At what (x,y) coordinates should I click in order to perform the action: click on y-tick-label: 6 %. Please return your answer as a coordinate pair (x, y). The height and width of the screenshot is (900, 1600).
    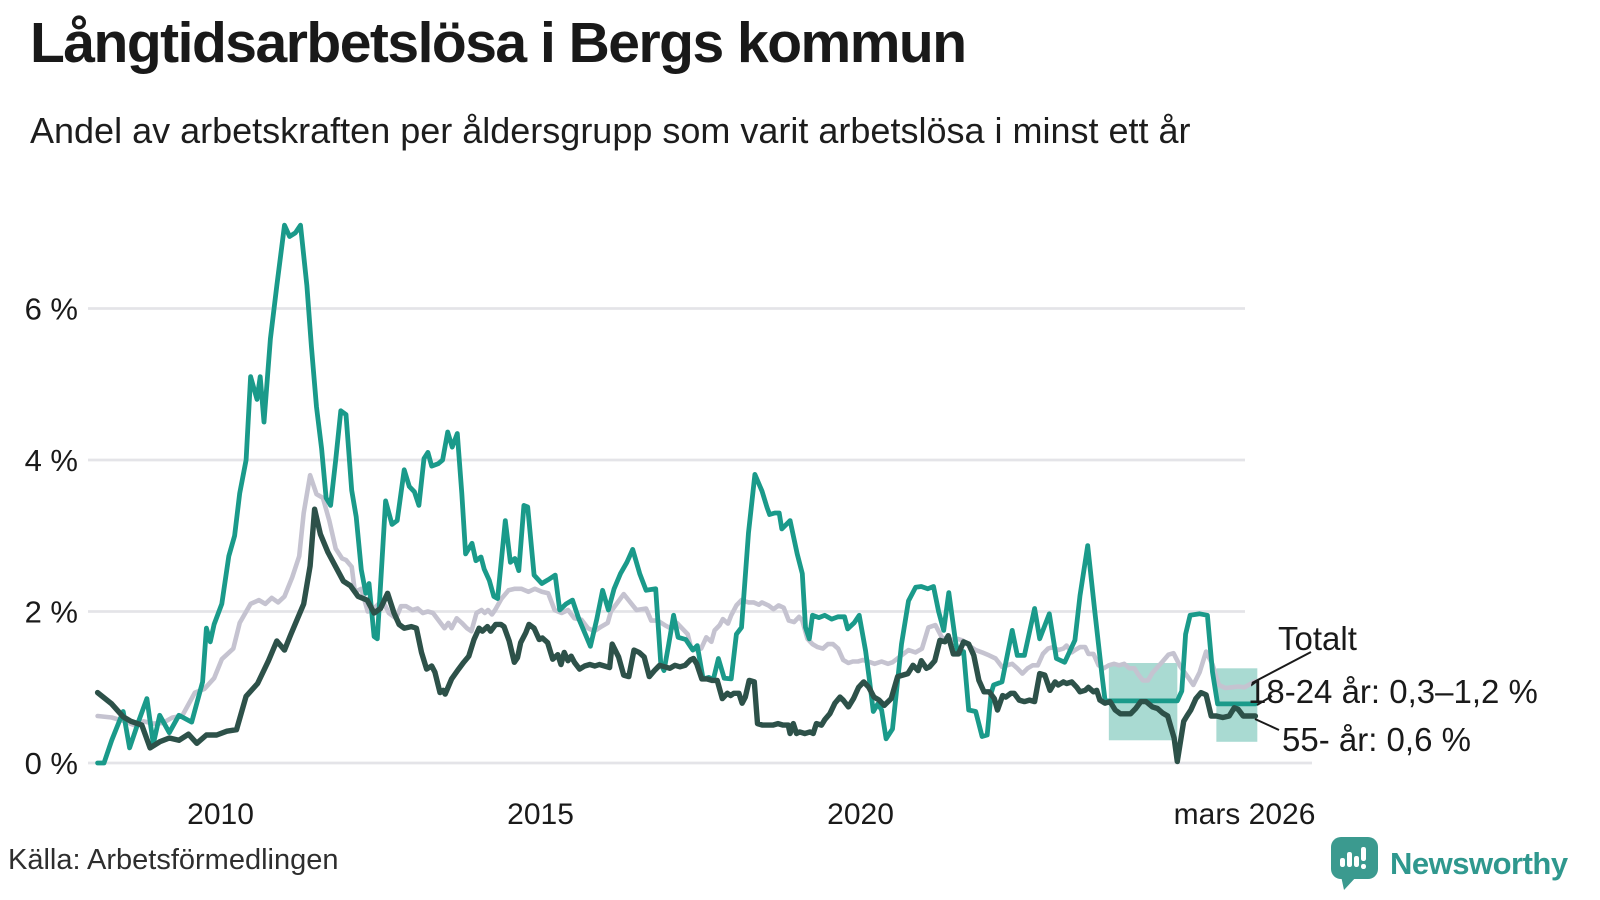
    Looking at the image, I should click on (51, 309).